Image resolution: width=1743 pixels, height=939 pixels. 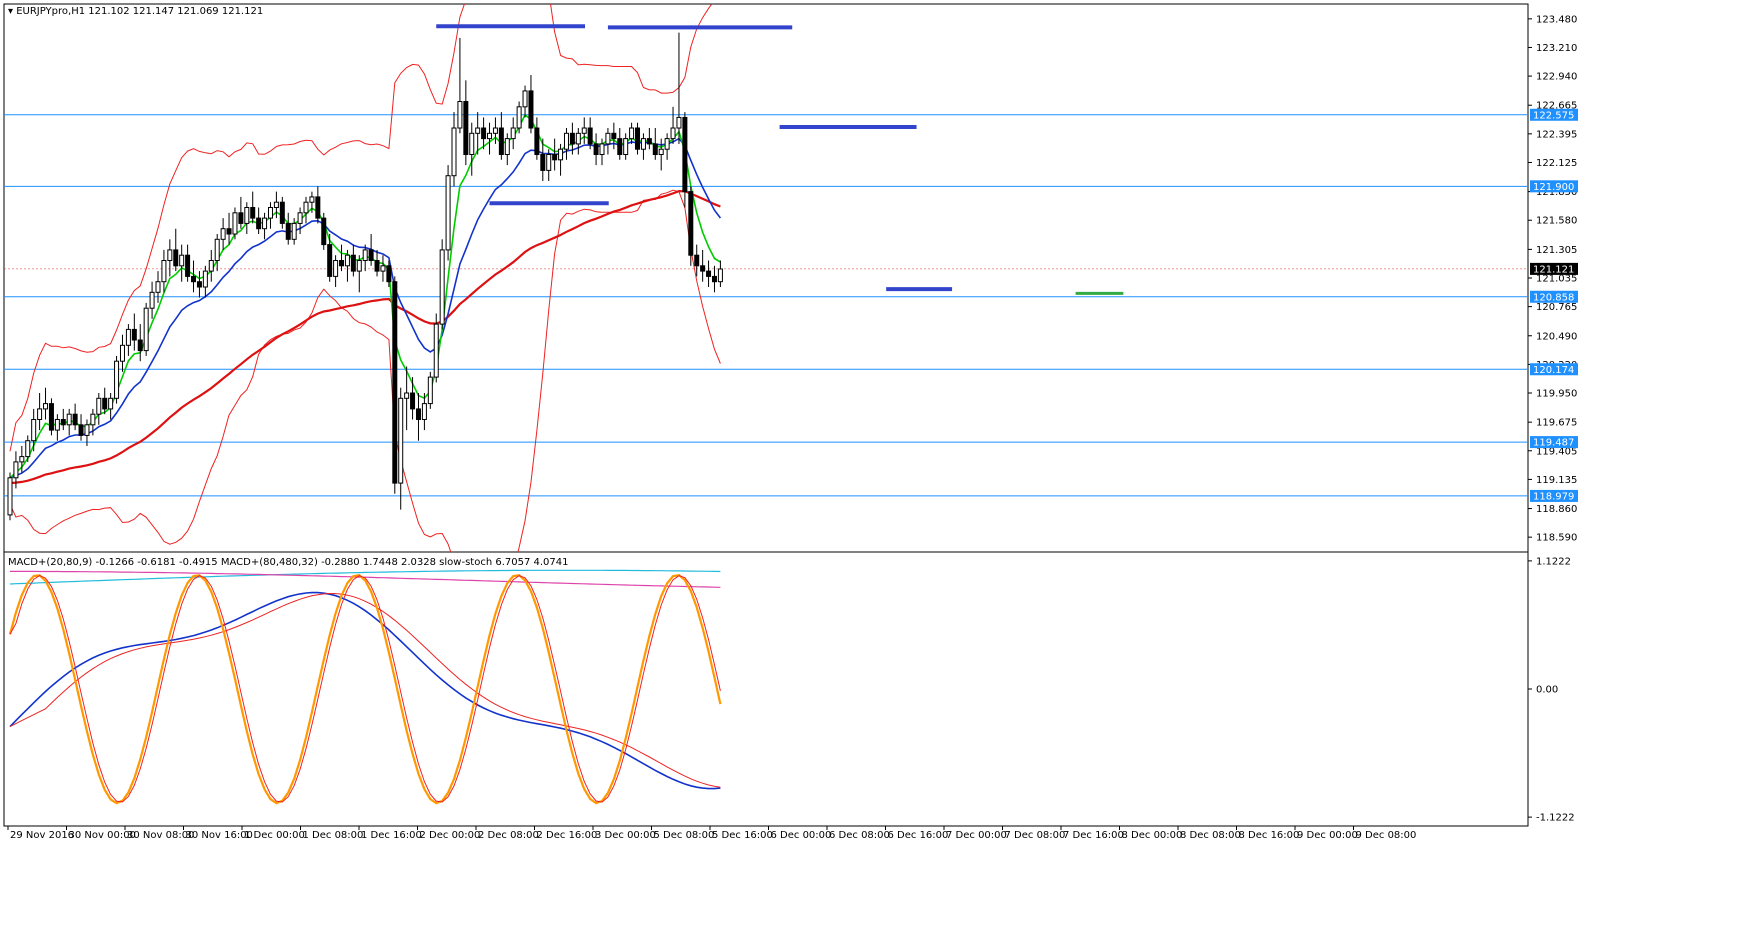 I want to click on current-price-label: 121.121, so click(x=1553, y=269).